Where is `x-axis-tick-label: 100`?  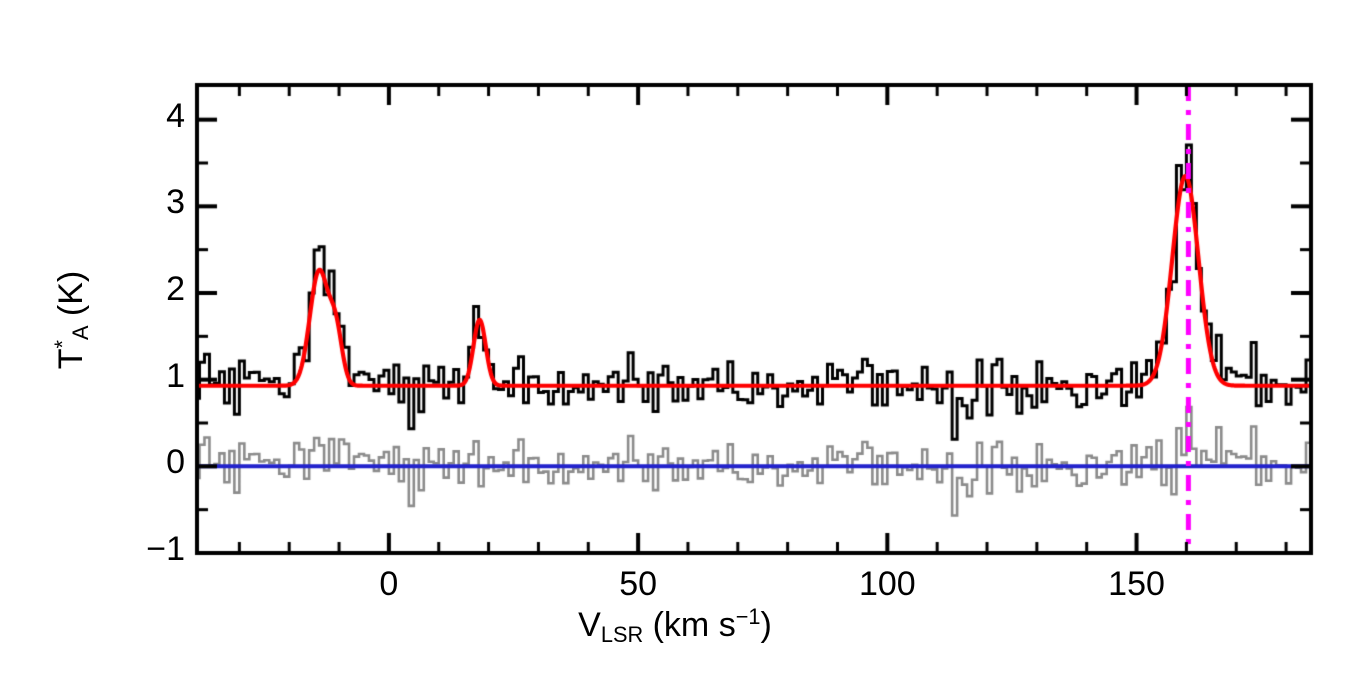 x-axis-tick-label: 100 is located at coordinates (887, 584).